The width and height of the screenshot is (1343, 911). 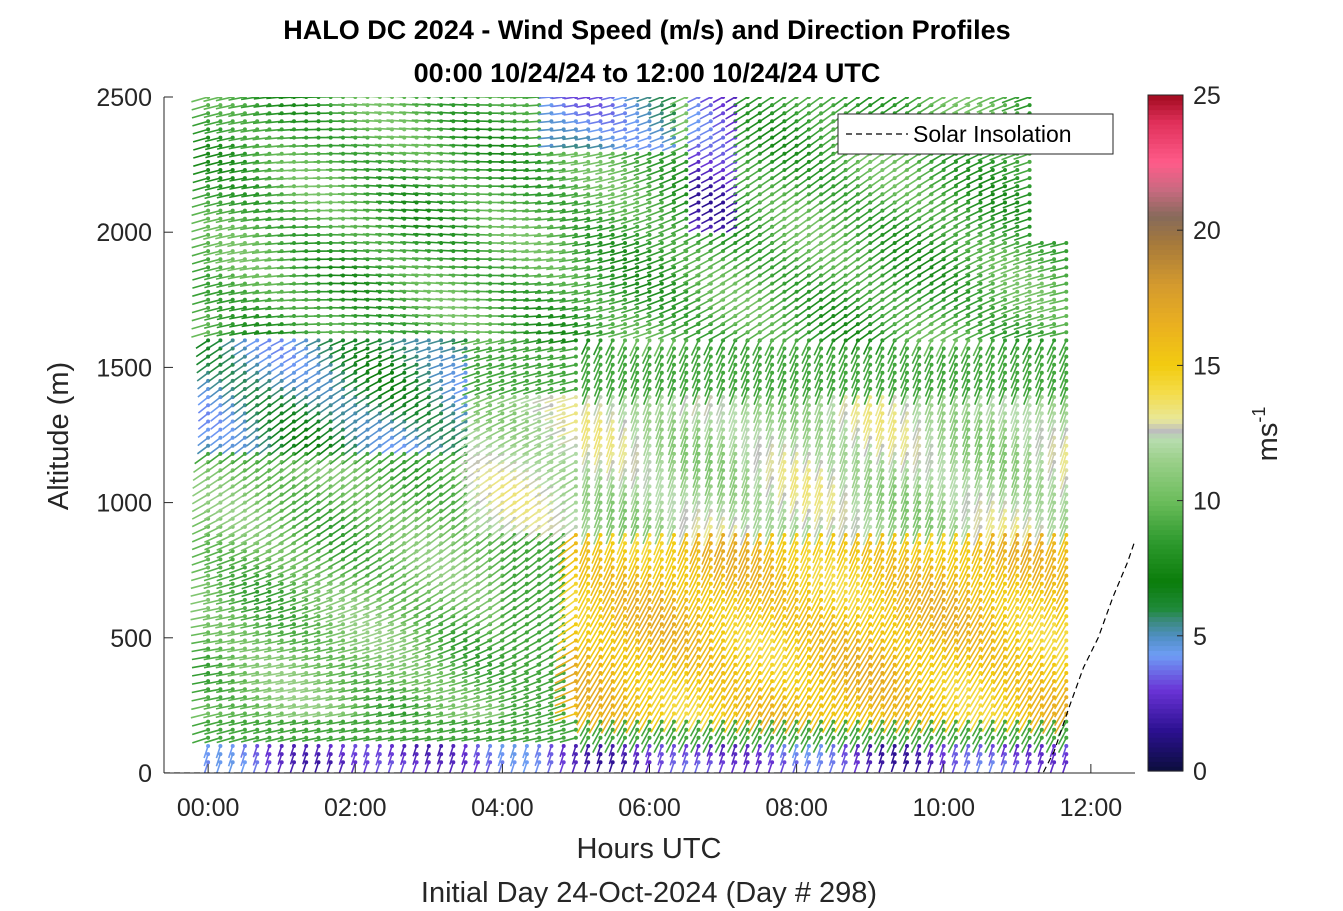 What do you see at coordinates (647, 73) in the screenshot?
I see `chart-title-line-2: 00:00 10/24/24 to 12:00 10/24/24 UTC` at bounding box center [647, 73].